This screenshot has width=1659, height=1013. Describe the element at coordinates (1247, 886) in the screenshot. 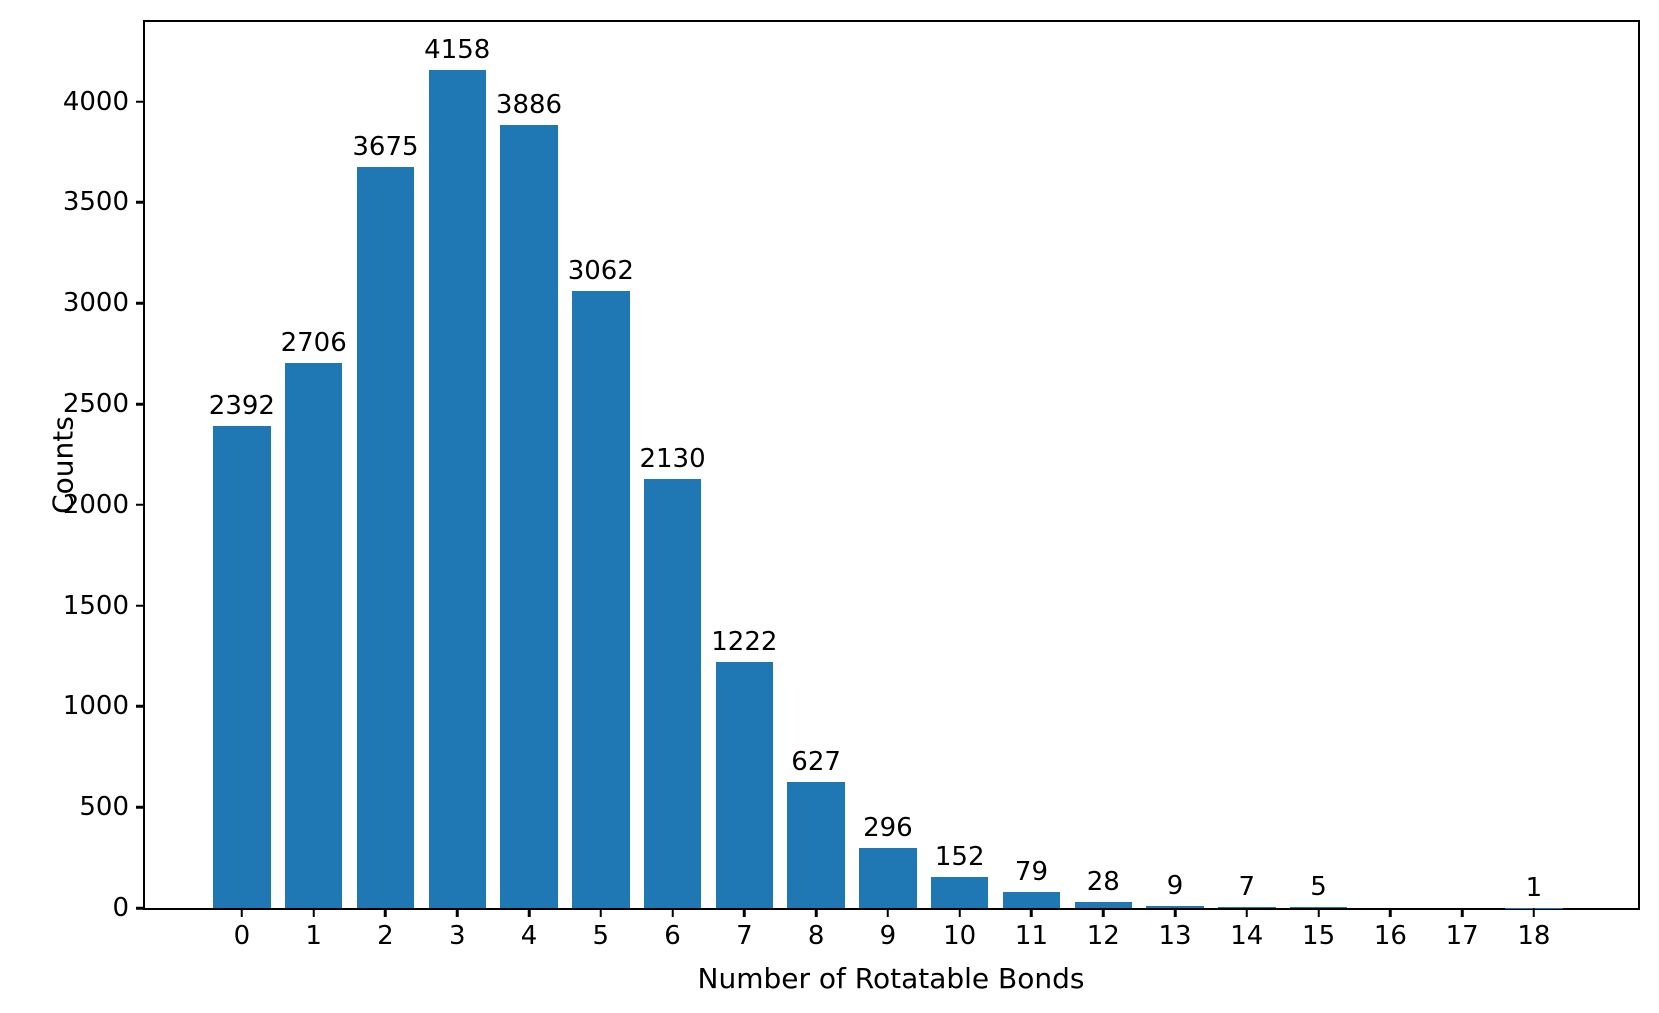

I see `bar-value-label: 7` at that location.